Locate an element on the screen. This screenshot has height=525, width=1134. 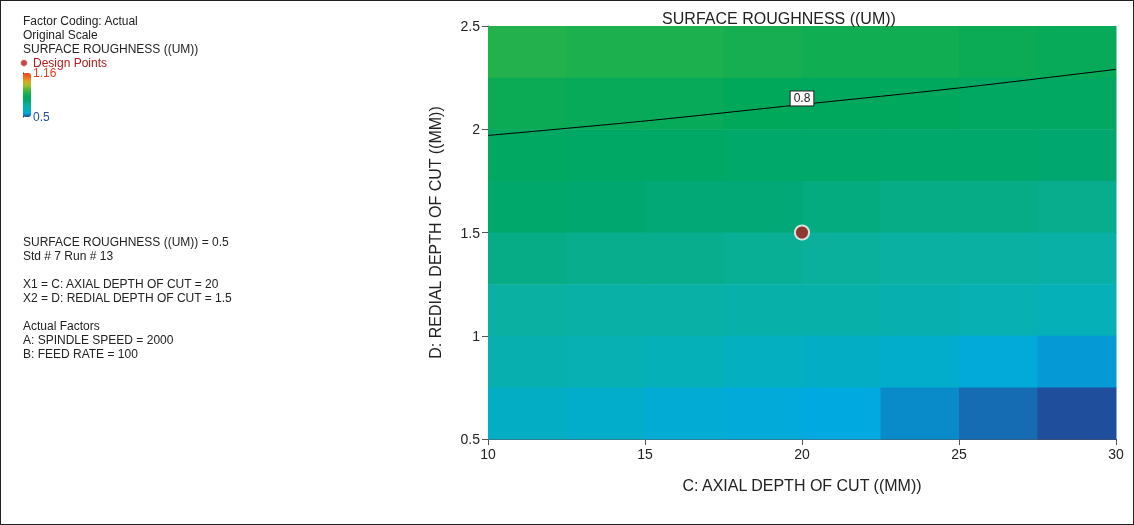
x-tick-label: 30 is located at coordinates (1116, 454).